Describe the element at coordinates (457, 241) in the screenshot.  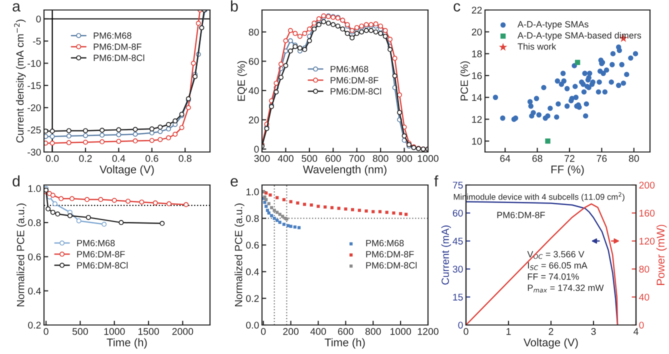
I see `y-tick-label: 45` at that location.